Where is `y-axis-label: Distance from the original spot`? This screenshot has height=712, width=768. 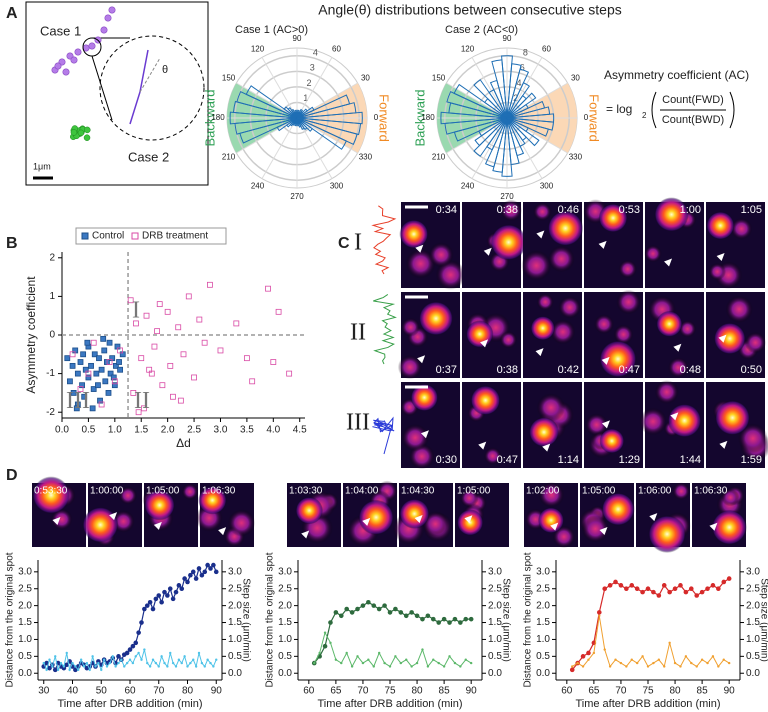
y-axis-label: Distance from the original spot is located at coordinates (10, 619).